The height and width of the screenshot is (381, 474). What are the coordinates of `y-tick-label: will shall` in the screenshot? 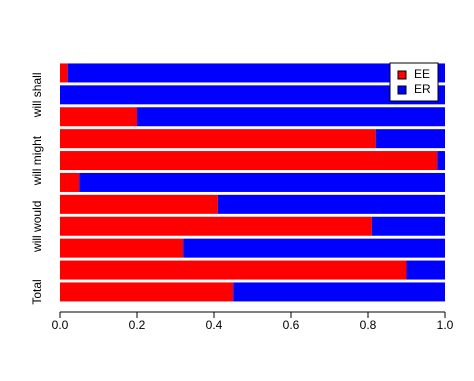 It's located at (37, 96).